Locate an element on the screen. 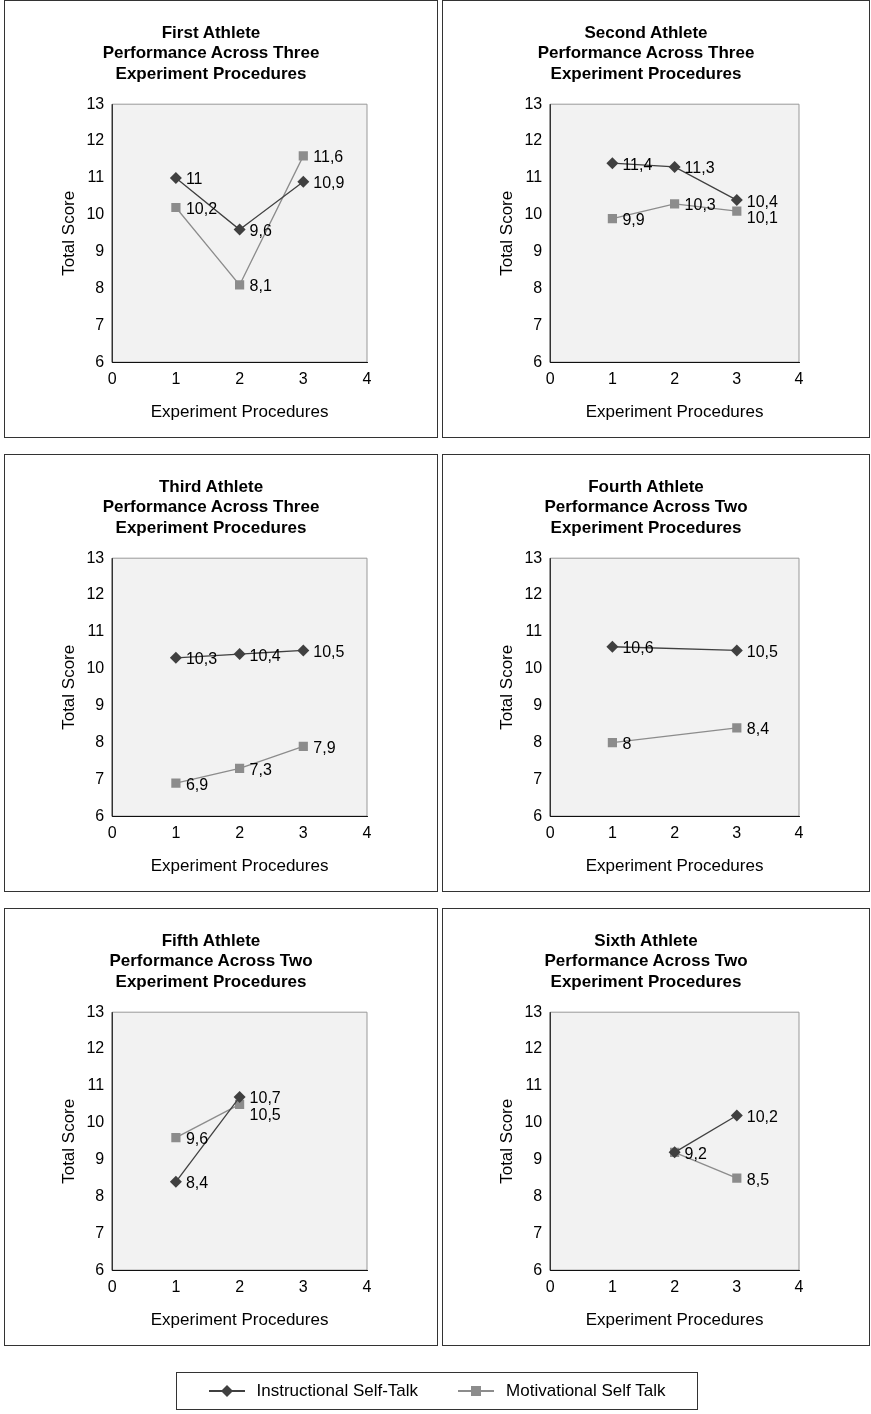  chart-title: Fifth Athlete Performance Across Two Experiment Procedures is located at coordinates (211, 960).